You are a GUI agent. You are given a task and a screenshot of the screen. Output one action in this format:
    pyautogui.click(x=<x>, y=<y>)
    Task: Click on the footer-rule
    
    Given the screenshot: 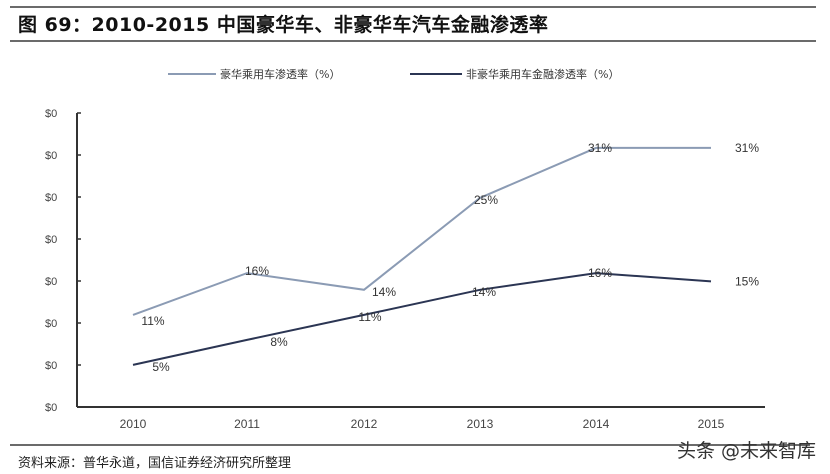 What is the action you would take?
    pyautogui.click(x=410, y=445)
    